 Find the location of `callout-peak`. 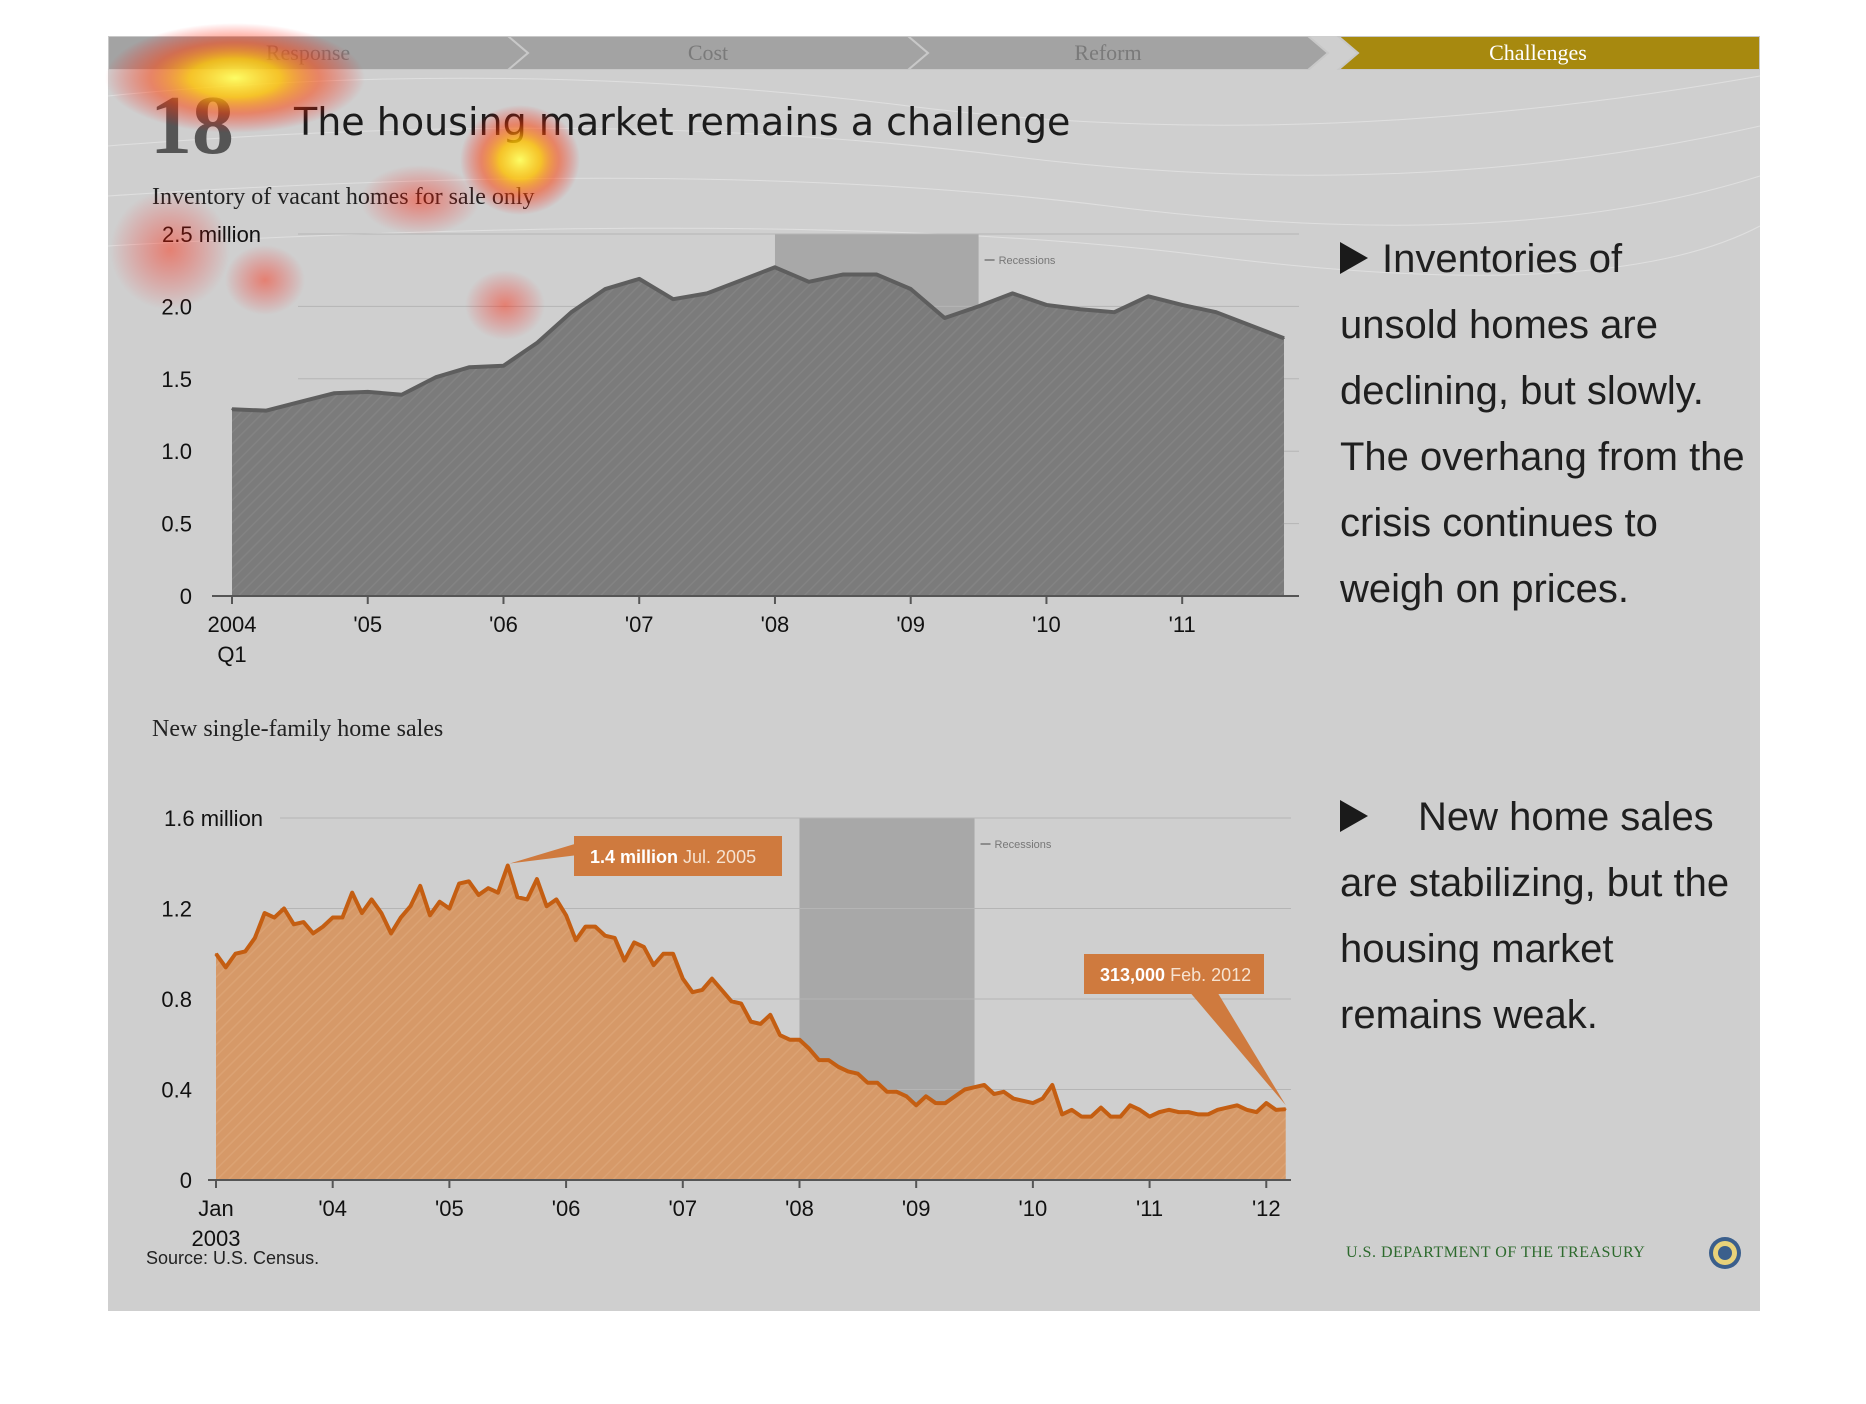

callout-peak is located at coordinates (678, 856).